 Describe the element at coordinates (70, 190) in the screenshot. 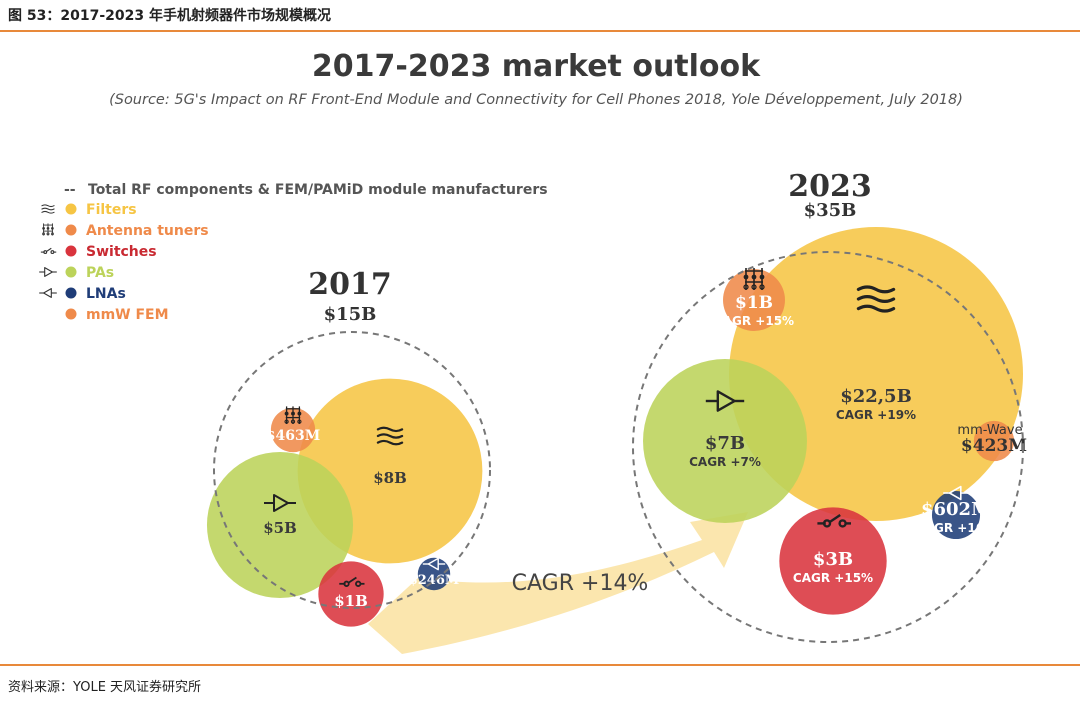

I see `legend-dash-marker: --` at that location.